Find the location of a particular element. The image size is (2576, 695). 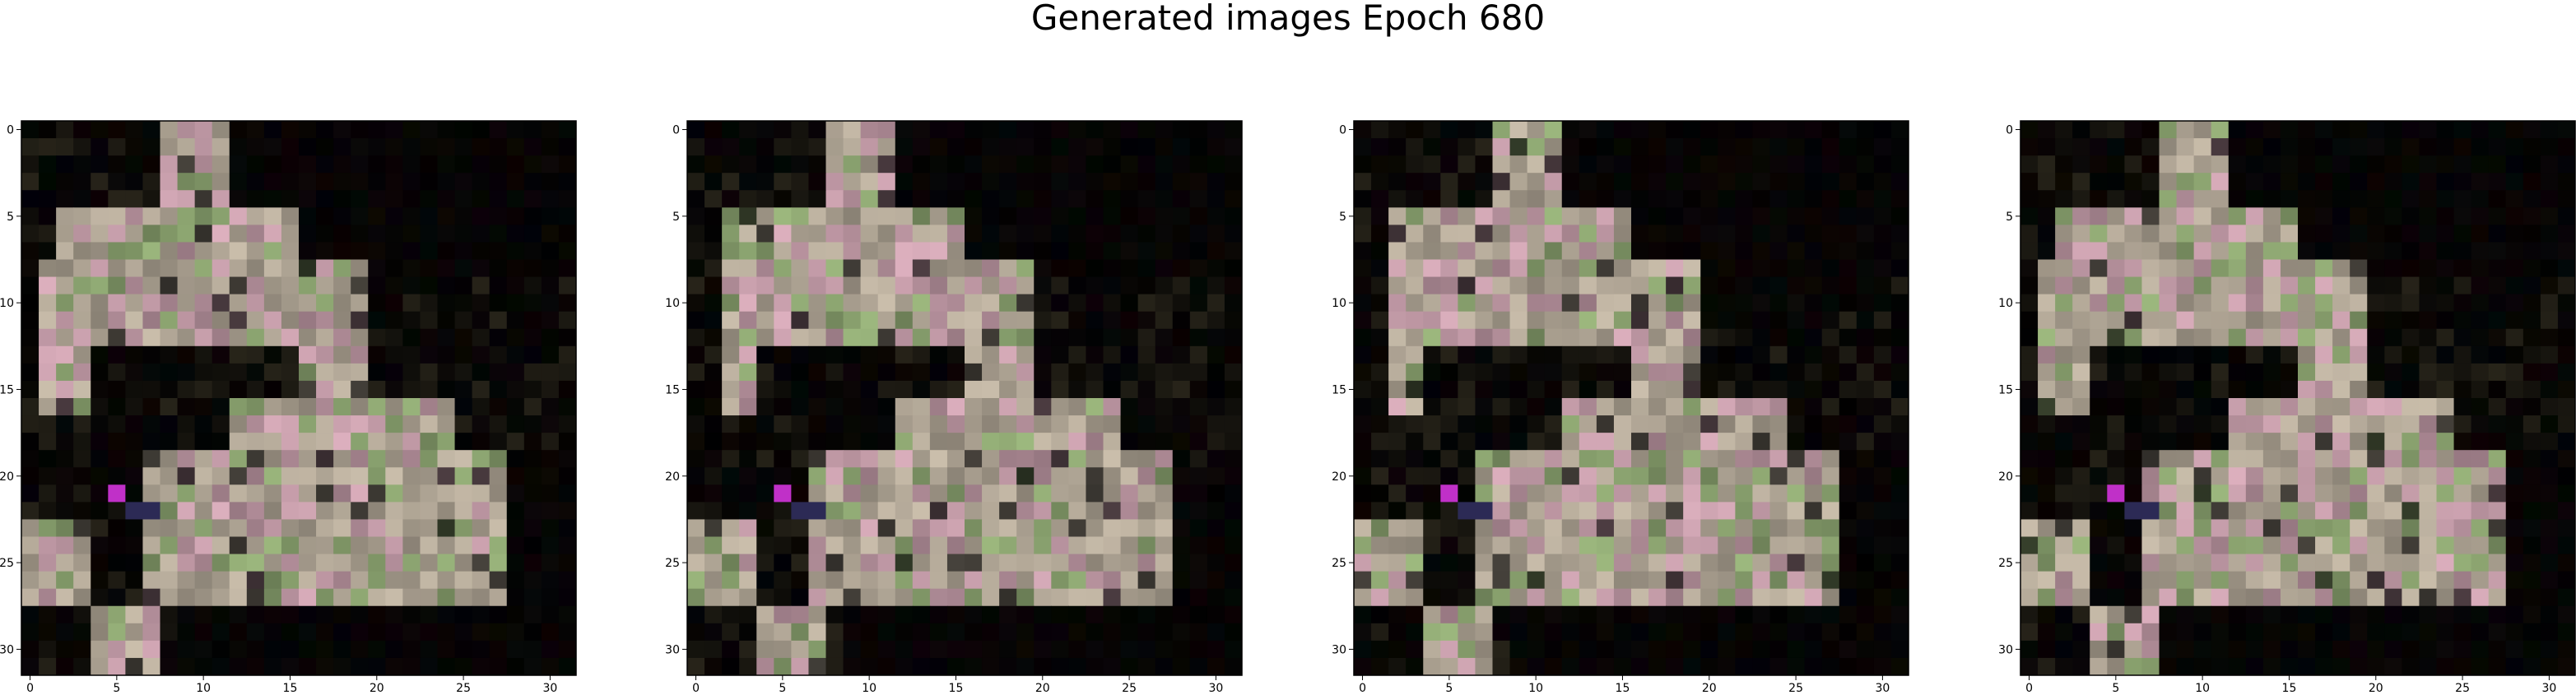

y-tick-label: 20 is located at coordinates (7, 477).